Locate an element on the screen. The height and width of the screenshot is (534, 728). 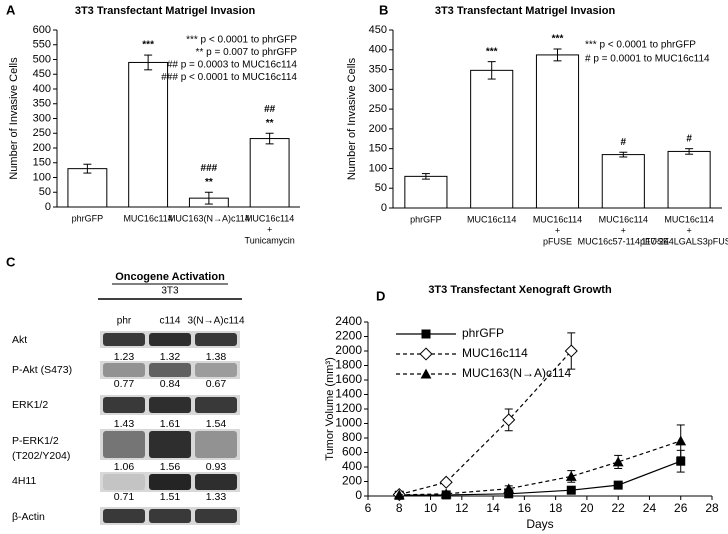
panel-label: C is located at coordinates (11, 261).